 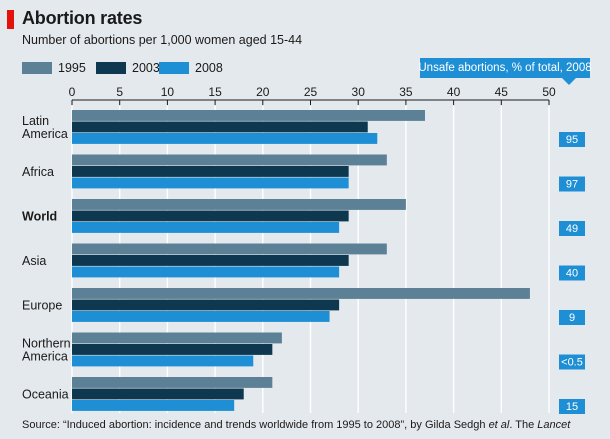 I want to click on bar-africa-2003, so click(x=210, y=171).